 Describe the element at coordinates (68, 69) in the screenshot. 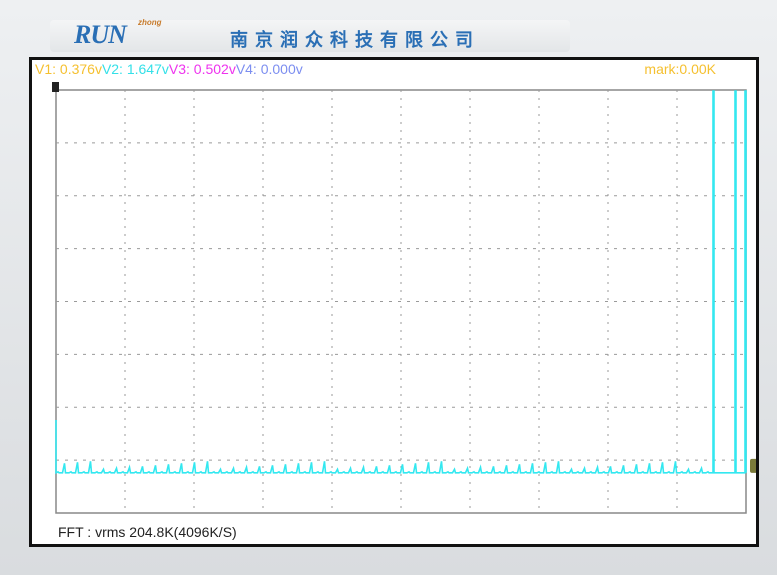

I see `readout-v1: V1: 0.376v` at that location.